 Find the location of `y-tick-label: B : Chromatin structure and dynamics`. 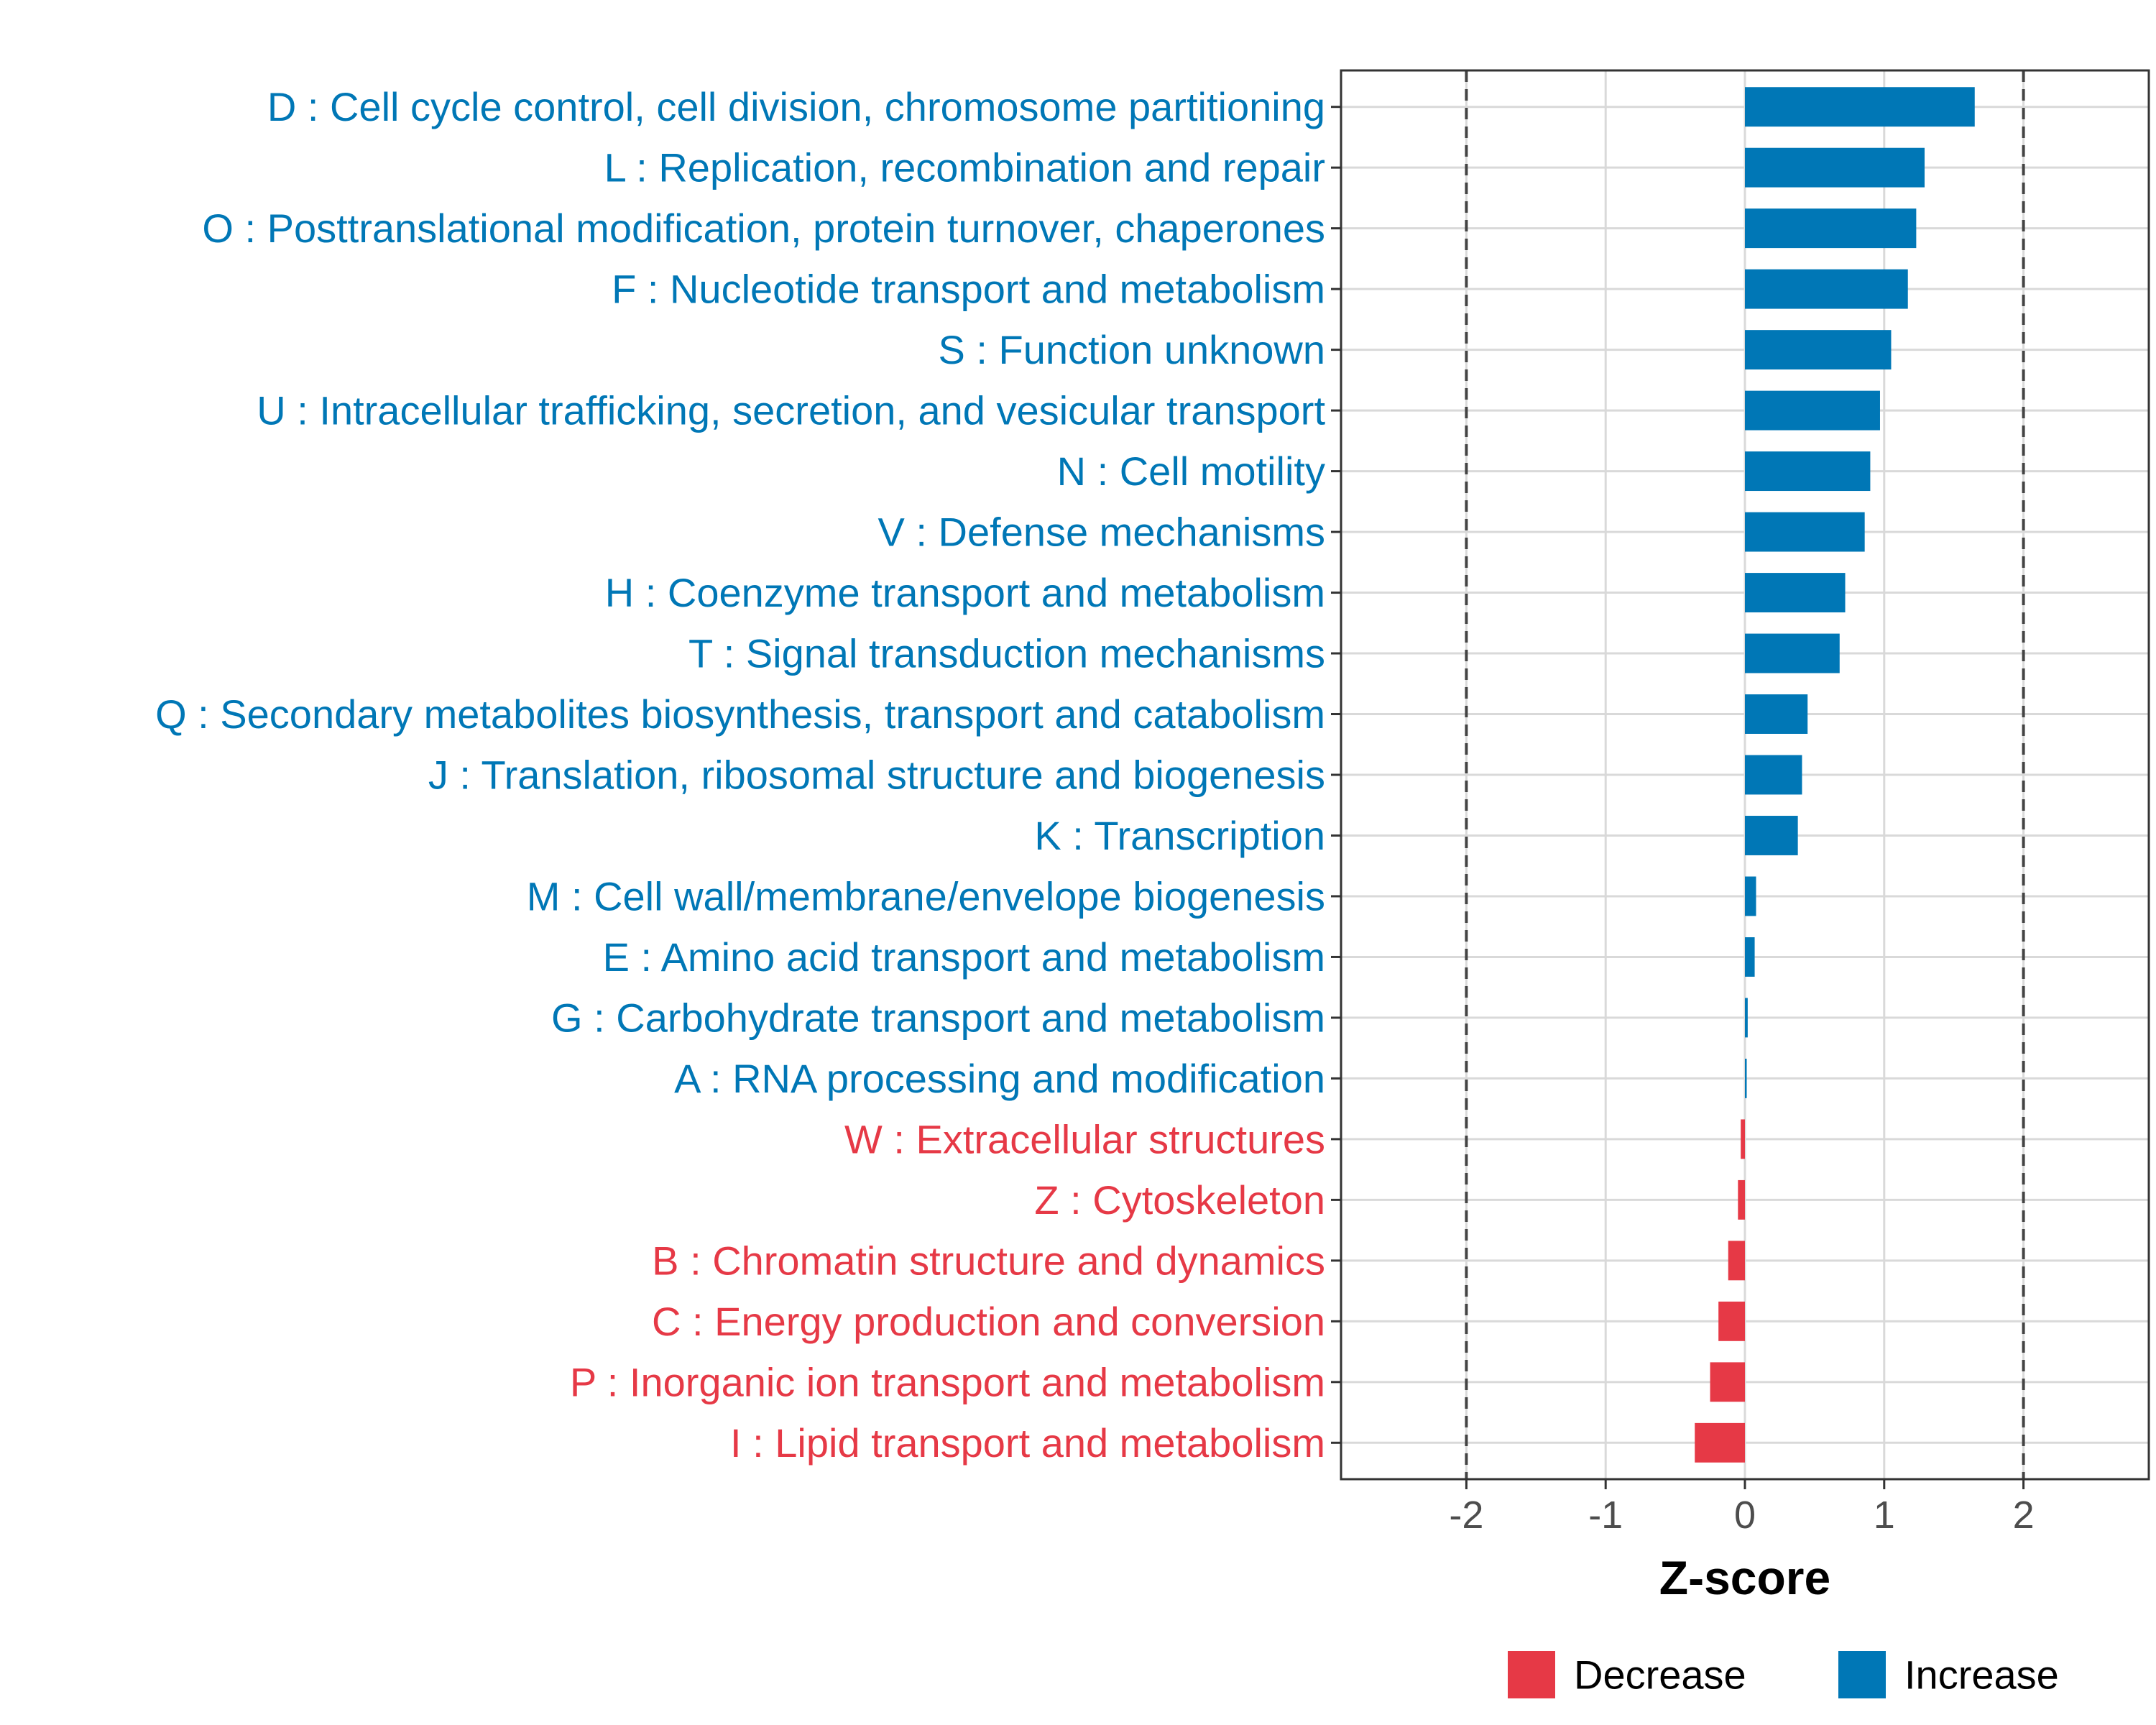

y-tick-label: B : Chromatin structure and dynamics is located at coordinates (988, 1260).